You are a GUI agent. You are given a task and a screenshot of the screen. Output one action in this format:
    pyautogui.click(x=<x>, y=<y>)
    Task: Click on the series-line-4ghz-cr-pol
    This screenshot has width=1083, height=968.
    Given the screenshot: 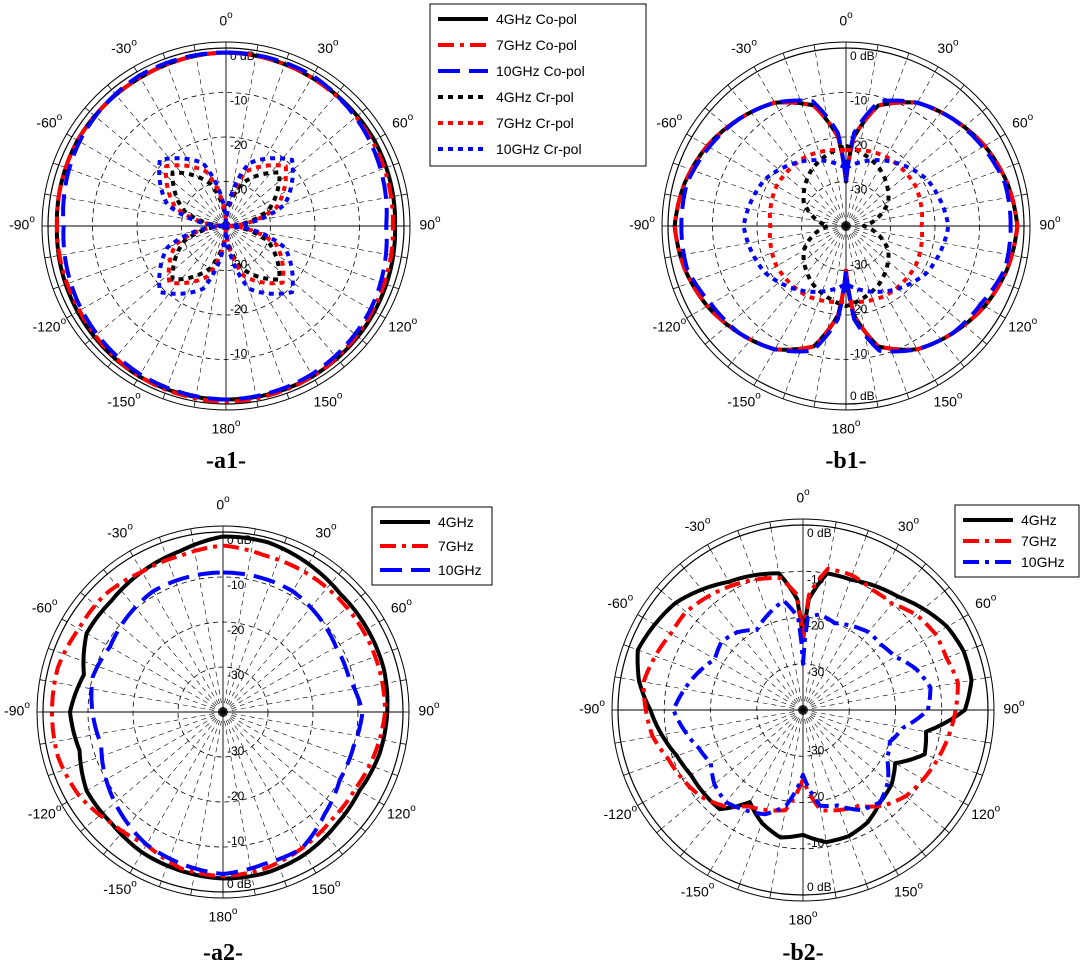 What is the action you would take?
    pyautogui.click(x=846, y=226)
    